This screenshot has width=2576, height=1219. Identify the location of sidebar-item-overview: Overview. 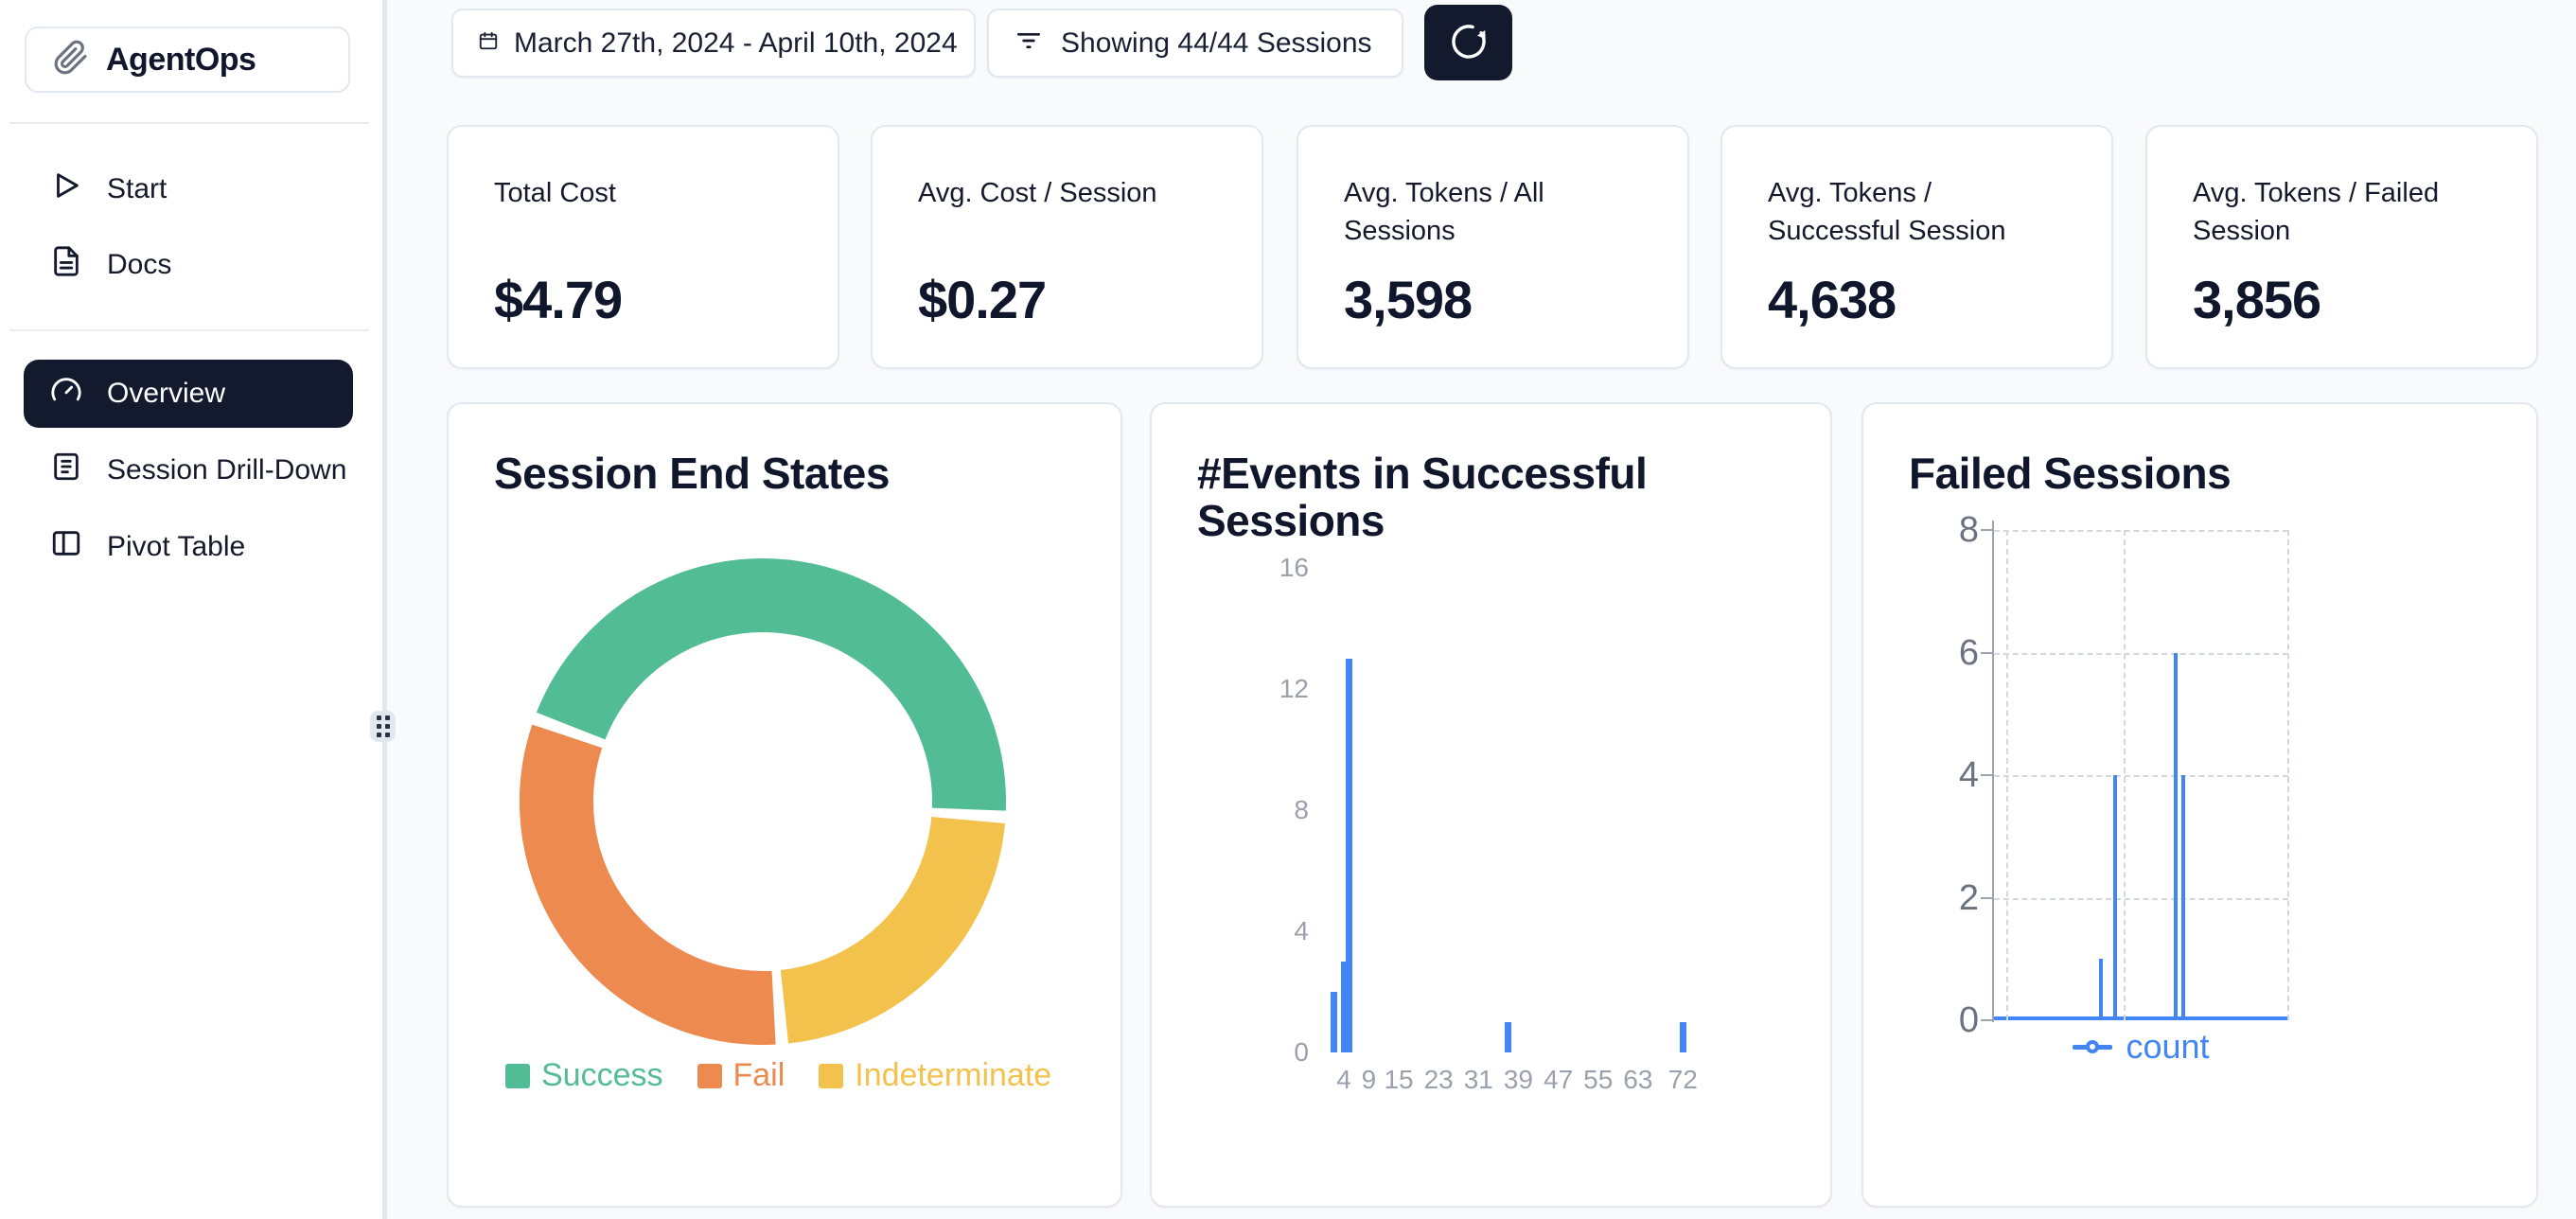
(188, 394).